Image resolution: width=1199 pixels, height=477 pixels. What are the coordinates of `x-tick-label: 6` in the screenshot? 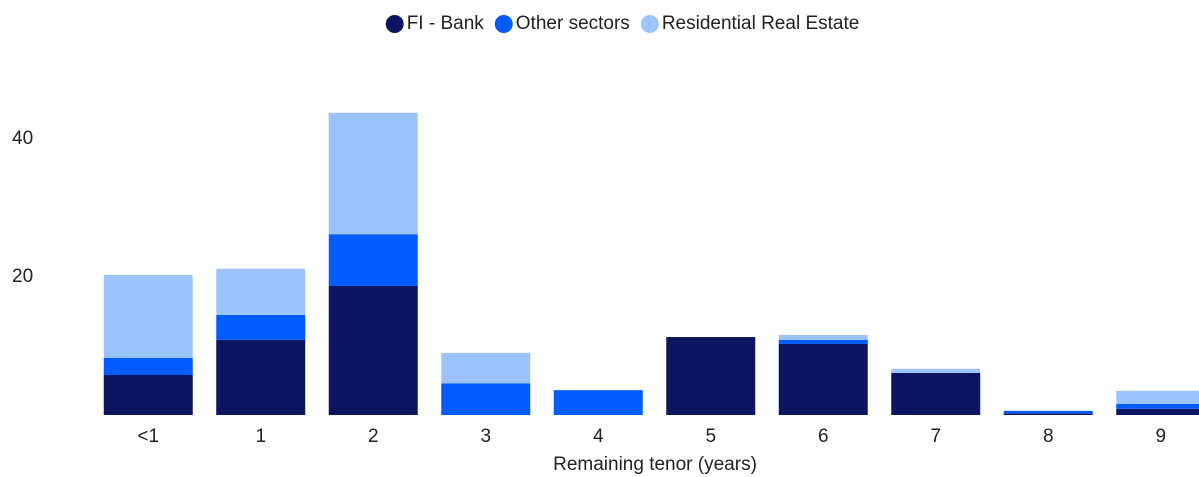 It's located at (823, 436).